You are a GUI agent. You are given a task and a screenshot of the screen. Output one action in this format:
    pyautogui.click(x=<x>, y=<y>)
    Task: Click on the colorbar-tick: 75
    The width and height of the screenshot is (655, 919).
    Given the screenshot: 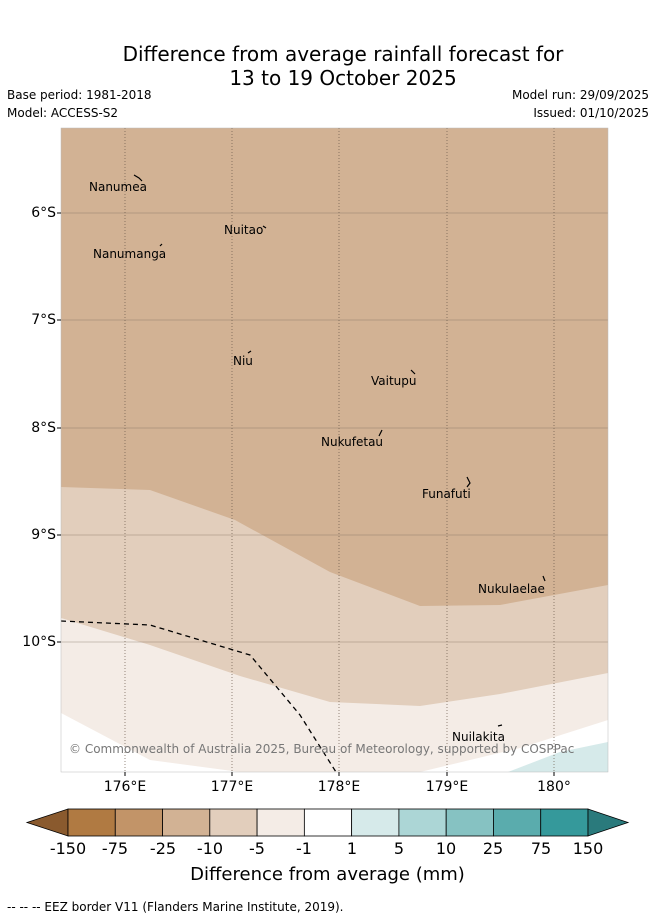 What is the action you would take?
    pyautogui.click(x=541, y=848)
    